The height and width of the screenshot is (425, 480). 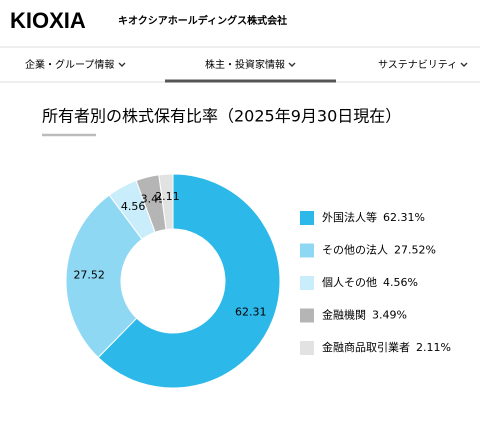 What do you see at coordinates (366, 347) in the screenshot?
I see `legend-label: 金融商品取引業者` at bounding box center [366, 347].